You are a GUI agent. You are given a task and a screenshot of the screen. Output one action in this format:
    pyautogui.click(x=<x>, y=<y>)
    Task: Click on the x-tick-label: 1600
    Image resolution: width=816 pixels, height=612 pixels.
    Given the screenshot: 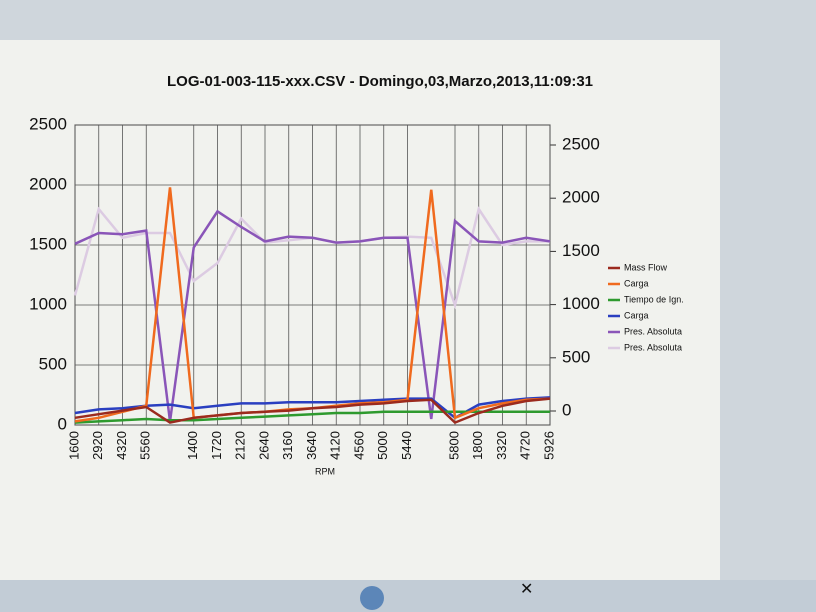 What is the action you would take?
    pyautogui.click(x=73, y=445)
    